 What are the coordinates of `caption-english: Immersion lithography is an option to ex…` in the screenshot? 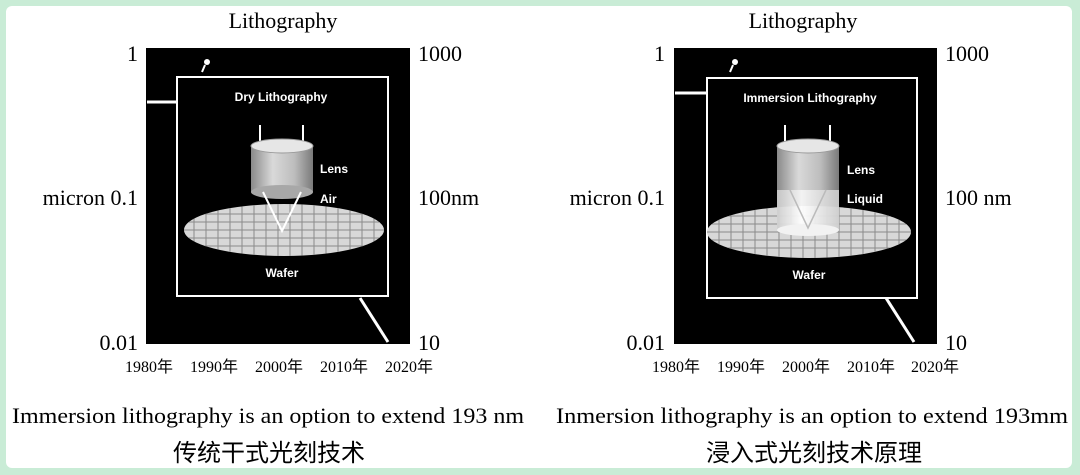 It's located at (268, 415).